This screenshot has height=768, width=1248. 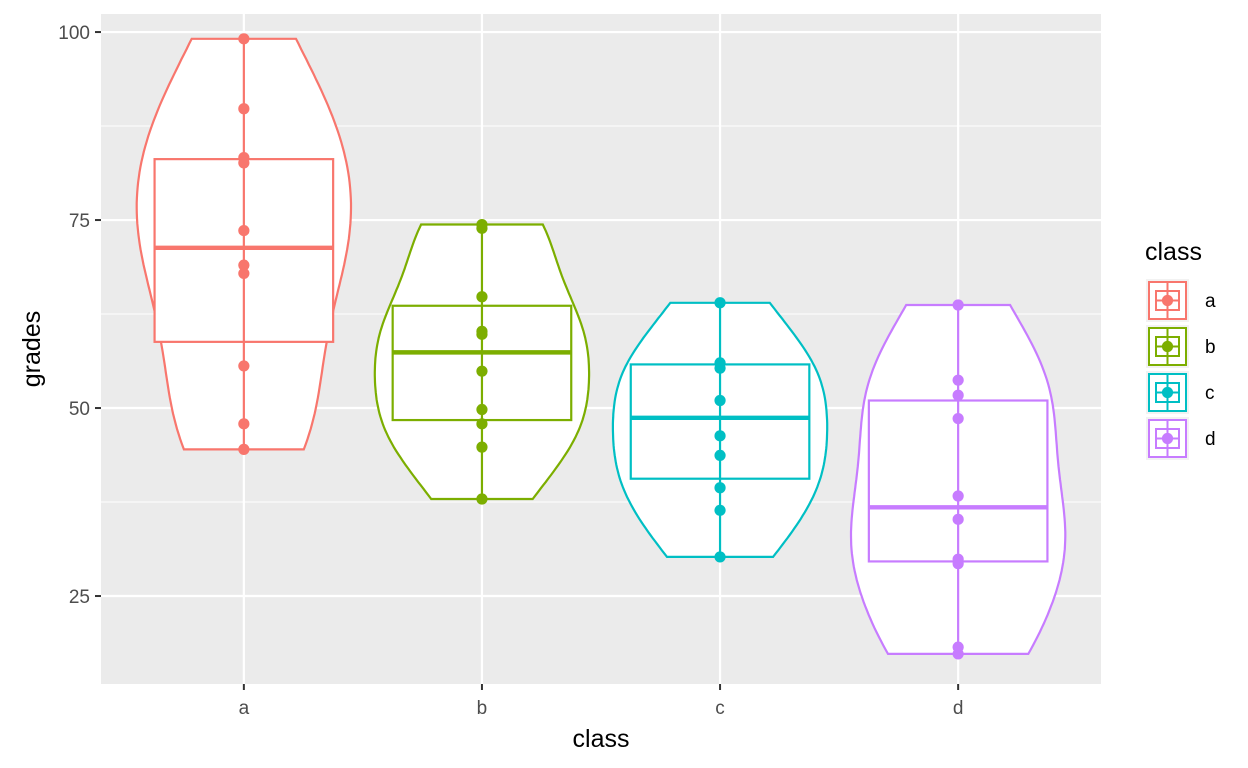 What do you see at coordinates (1210, 347) in the screenshot?
I see `legend-label: b` at bounding box center [1210, 347].